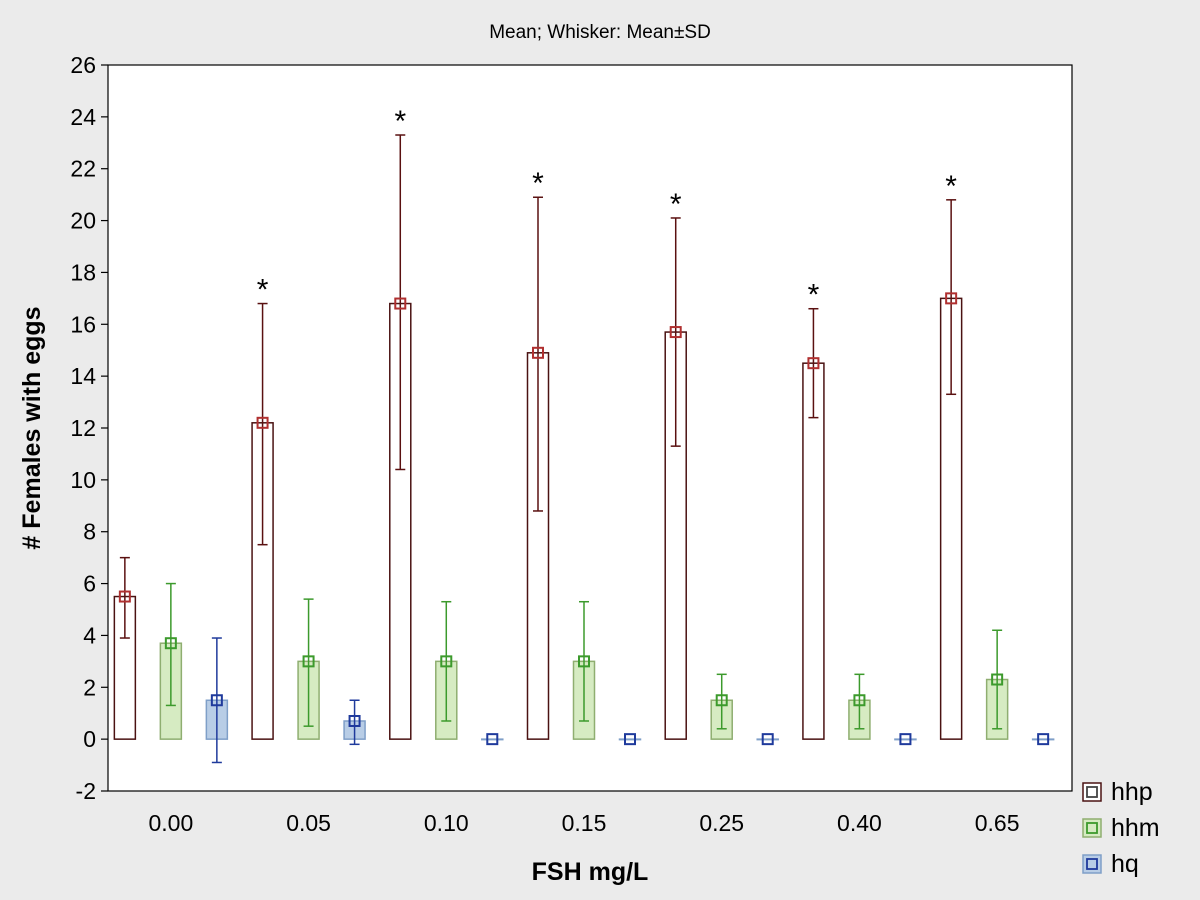 The height and width of the screenshot is (900, 1200). What do you see at coordinates (83, 65) in the screenshot?
I see `y-tick-label: 26` at bounding box center [83, 65].